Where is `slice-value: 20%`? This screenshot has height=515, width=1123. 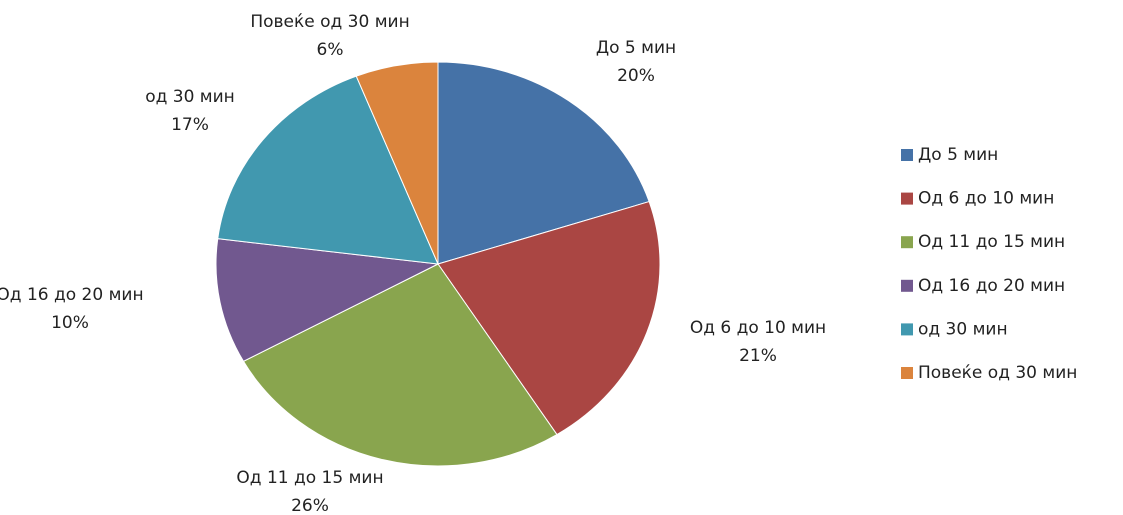 slice-value: 20% is located at coordinates (636, 76).